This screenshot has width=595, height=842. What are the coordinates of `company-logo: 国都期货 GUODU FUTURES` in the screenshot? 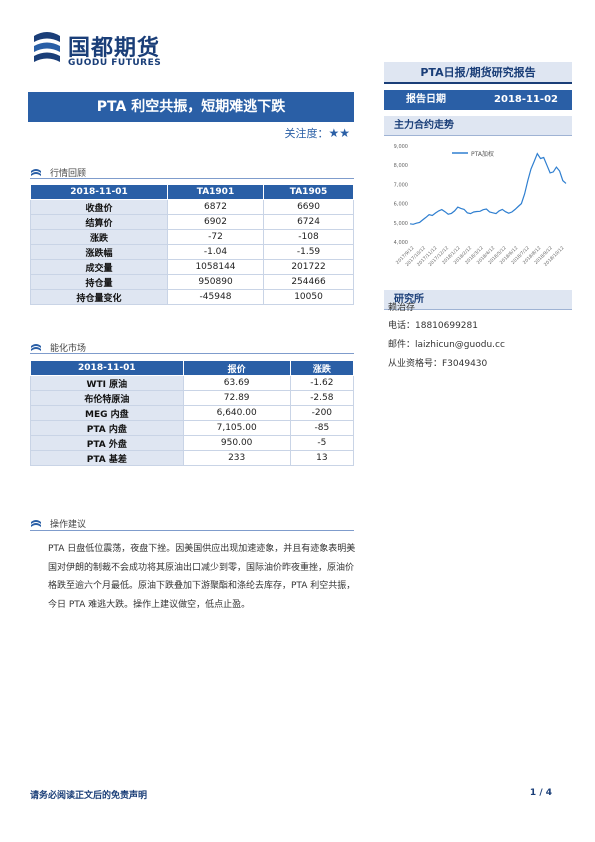 It's located at (105, 50).